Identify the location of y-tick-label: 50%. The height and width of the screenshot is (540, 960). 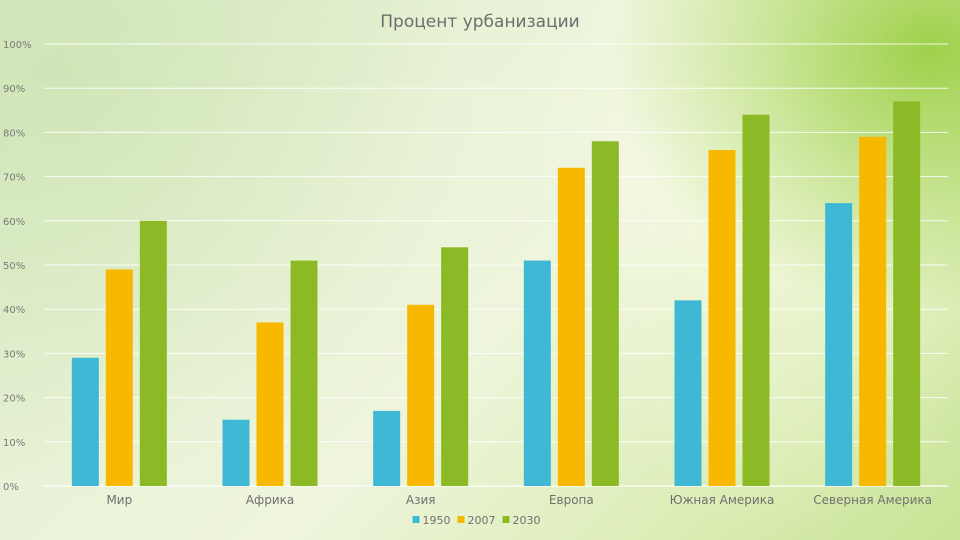
(14, 266).